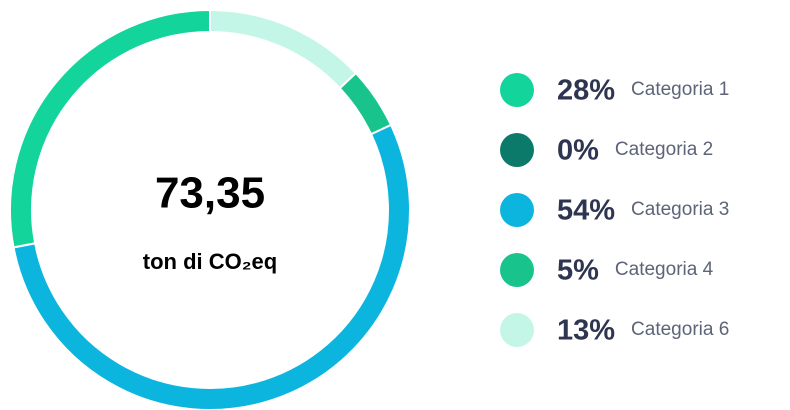 This screenshot has height=410, width=790. I want to click on legend-value: 54%, so click(586, 211).